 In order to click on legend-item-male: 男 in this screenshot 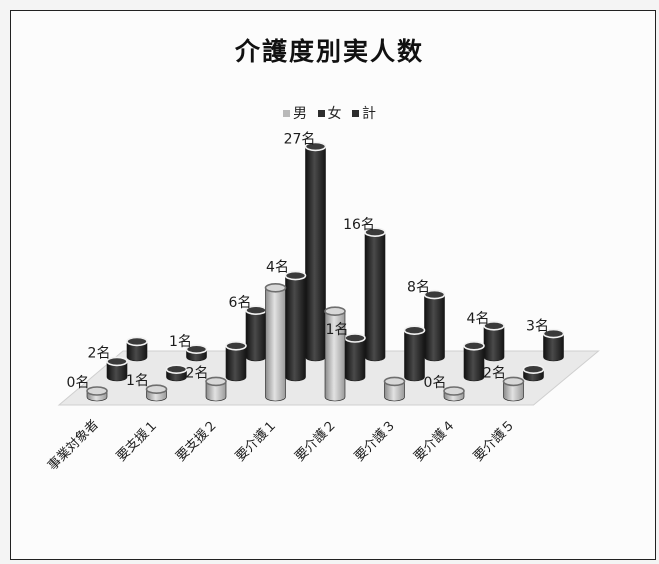, I will do `click(295, 113)`.